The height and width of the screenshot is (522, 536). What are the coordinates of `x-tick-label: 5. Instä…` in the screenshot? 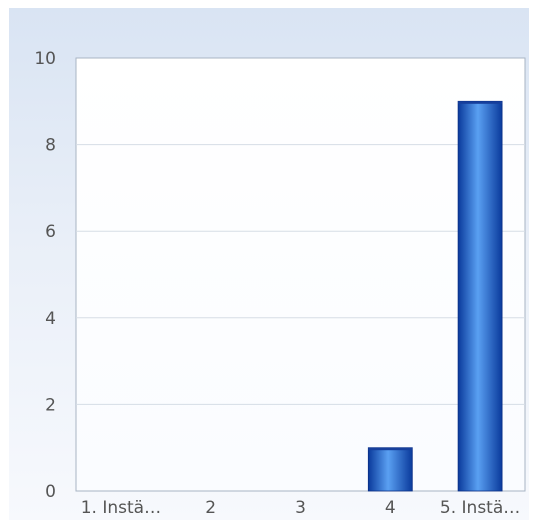 It's located at (480, 508).